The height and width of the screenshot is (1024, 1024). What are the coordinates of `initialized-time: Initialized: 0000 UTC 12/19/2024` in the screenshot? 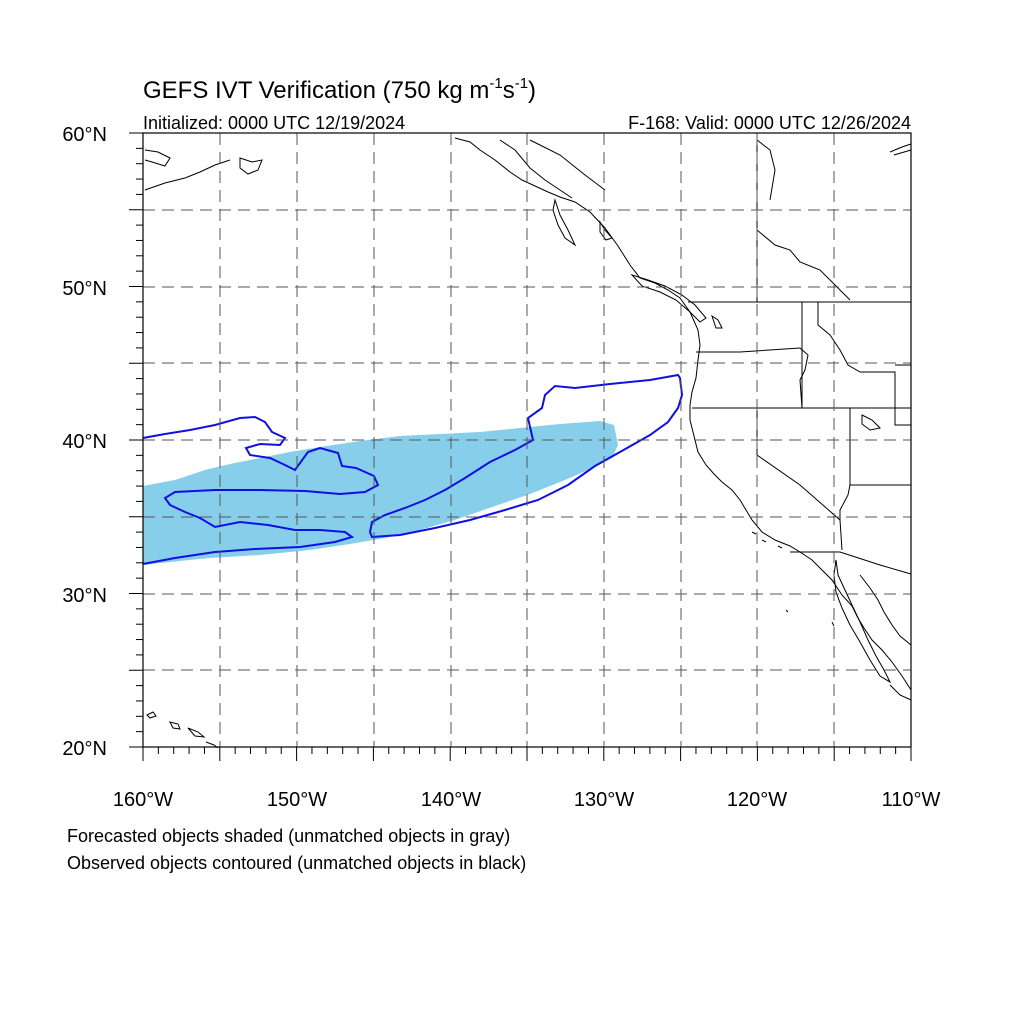 It's located at (274, 123).